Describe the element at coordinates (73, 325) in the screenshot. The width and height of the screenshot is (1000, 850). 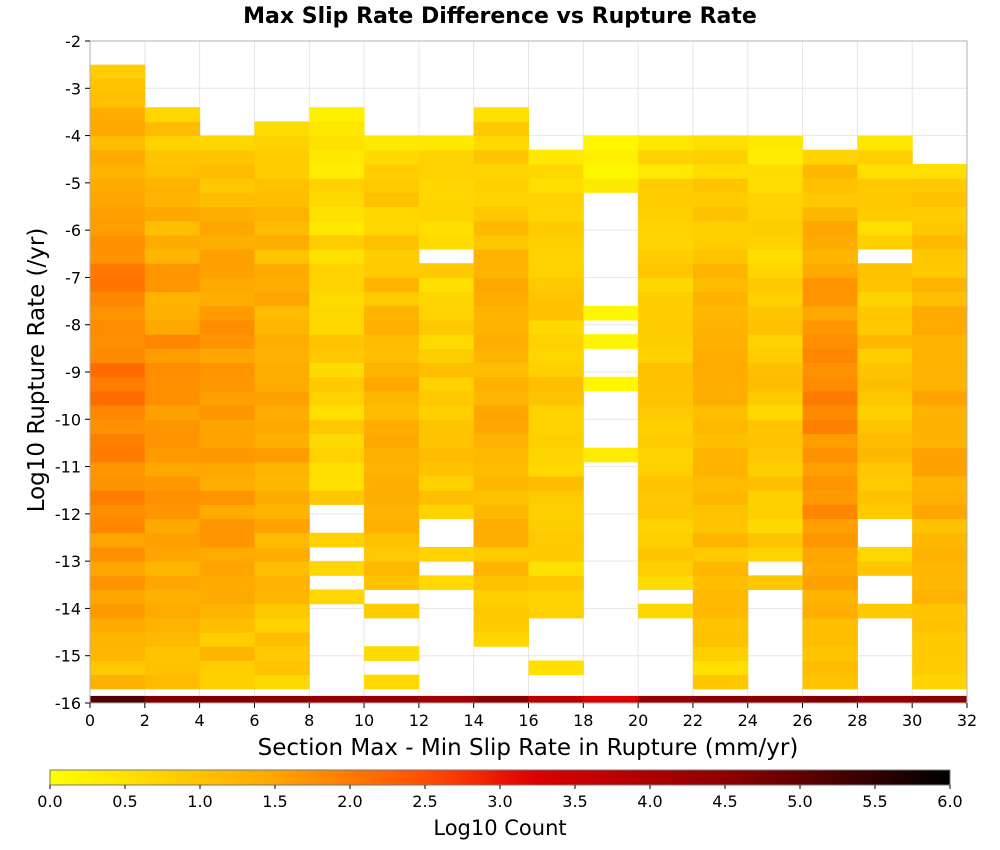
I see `y-tick-label: -8` at that location.